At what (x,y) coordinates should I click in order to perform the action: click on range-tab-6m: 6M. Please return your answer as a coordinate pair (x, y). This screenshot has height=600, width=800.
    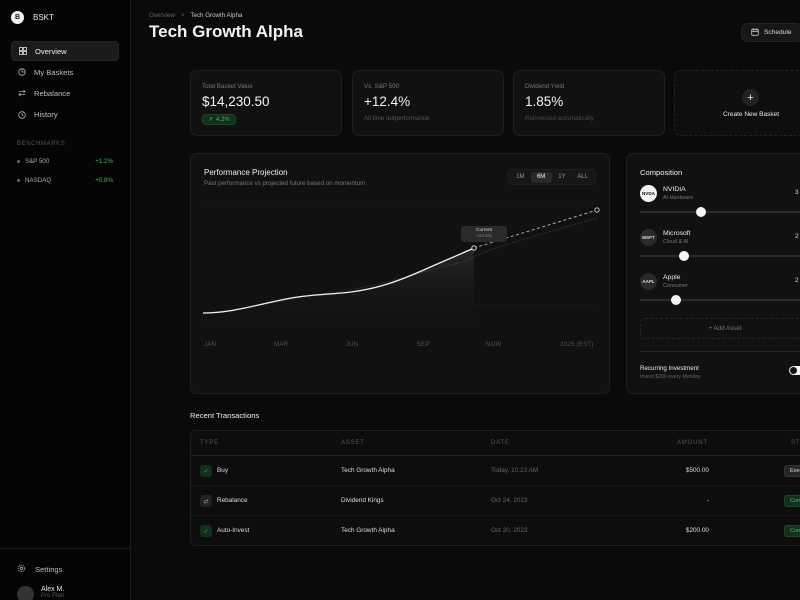
    Looking at the image, I should click on (541, 177).